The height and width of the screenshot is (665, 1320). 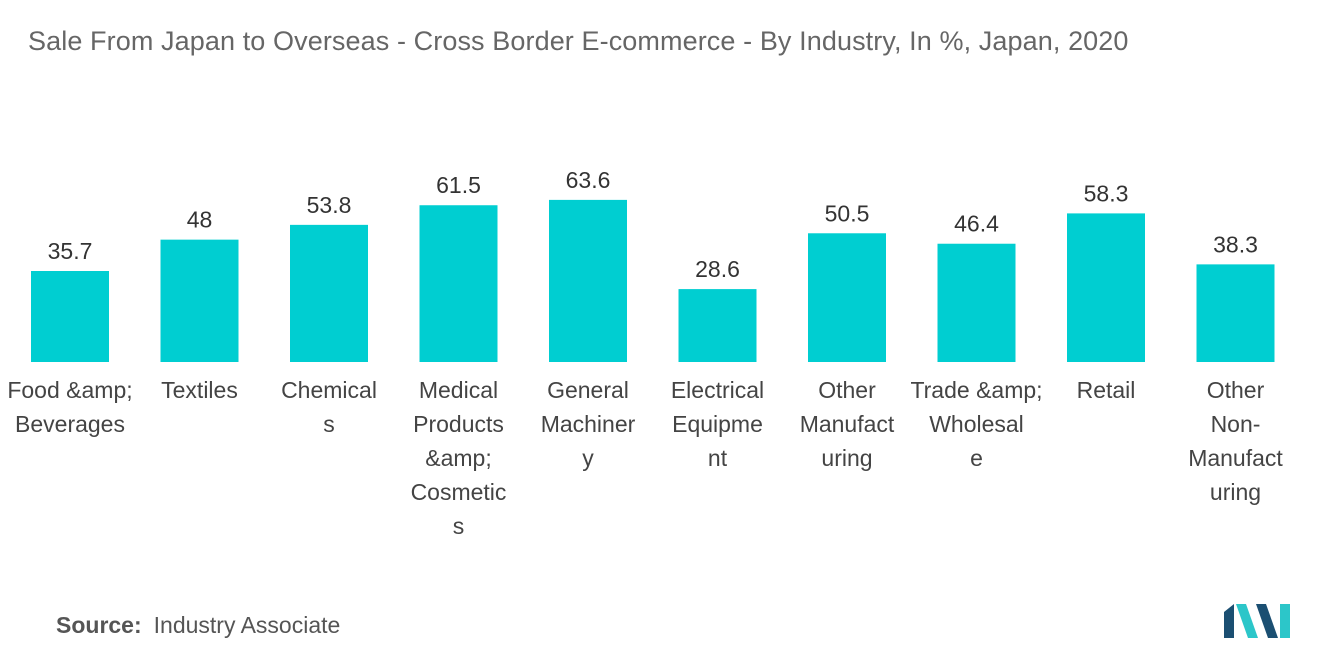 I want to click on bar-value-label: 38.3, so click(x=1235, y=244).